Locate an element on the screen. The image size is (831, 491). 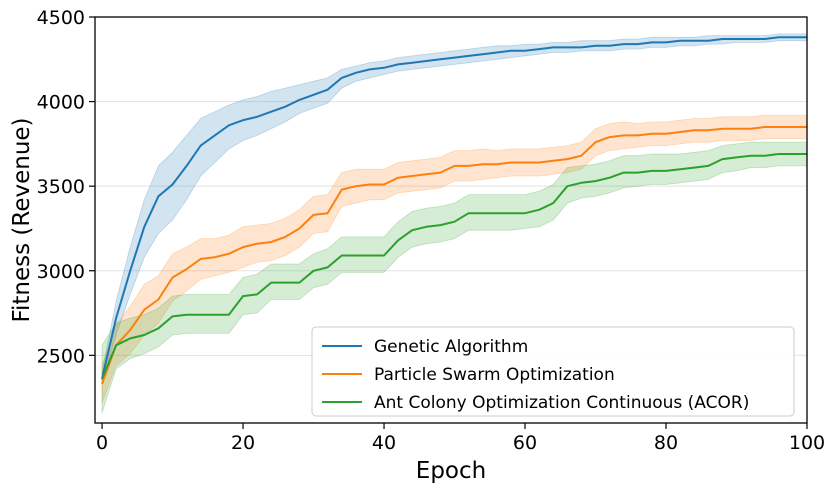
legend-label-0: Genetic Algorithm is located at coordinates (451, 347).